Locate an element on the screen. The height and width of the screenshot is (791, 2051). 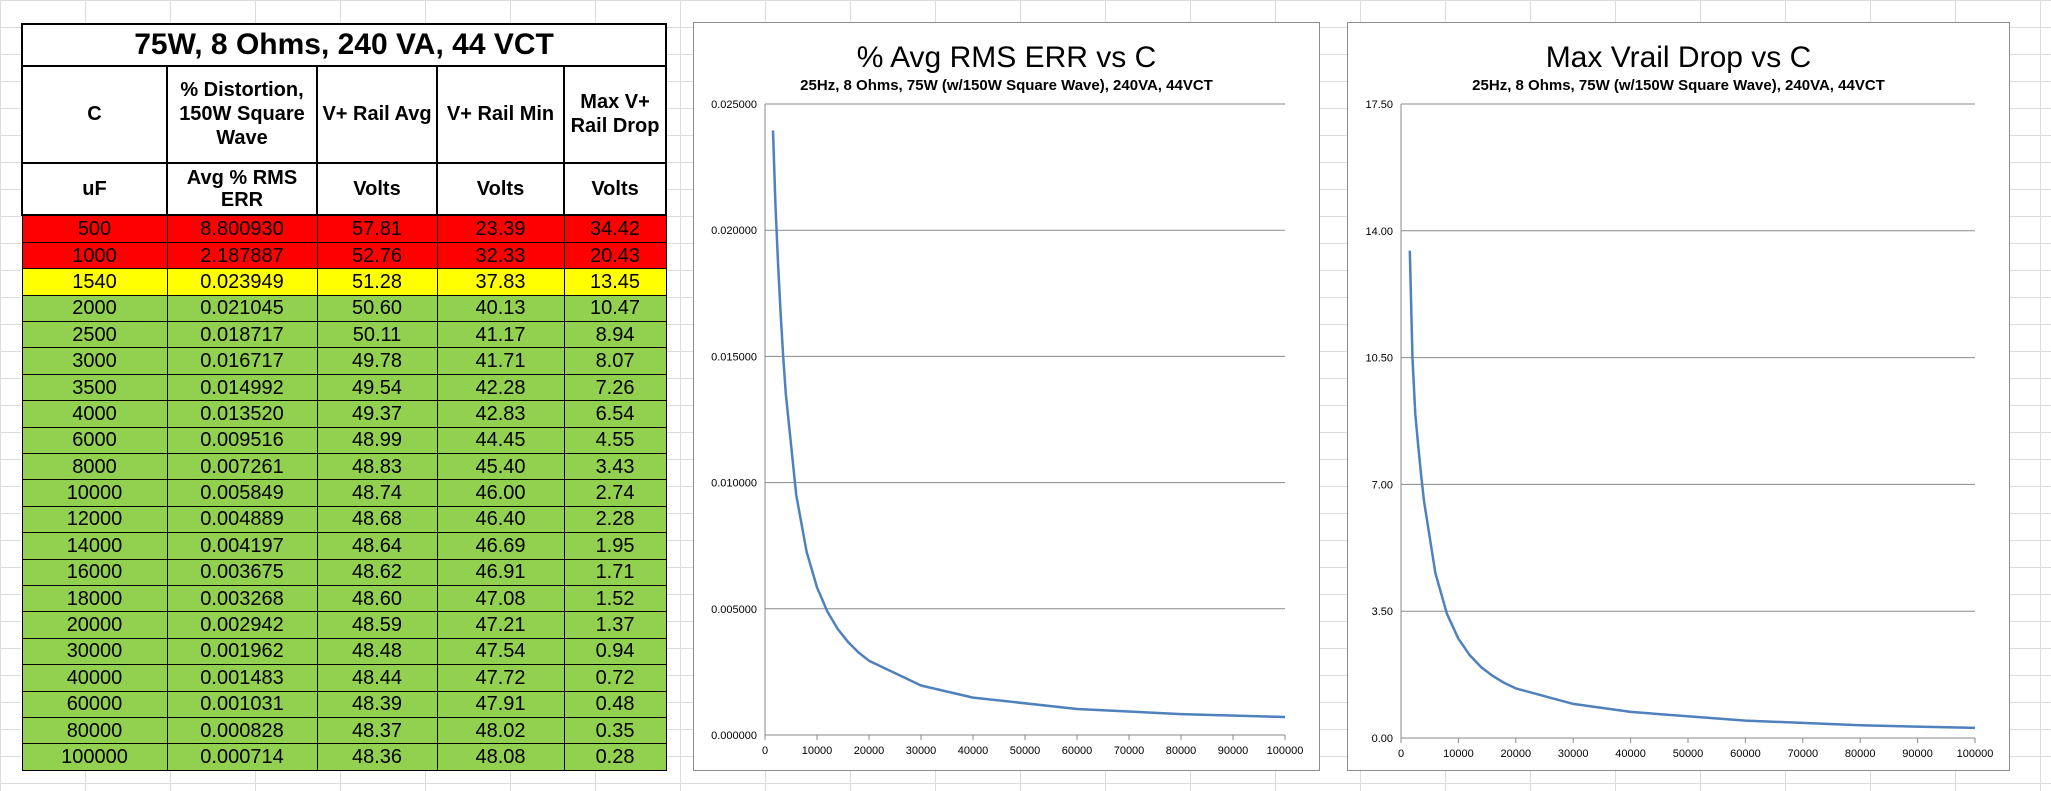
x-tick-label: 20000 is located at coordinates (869, 751).